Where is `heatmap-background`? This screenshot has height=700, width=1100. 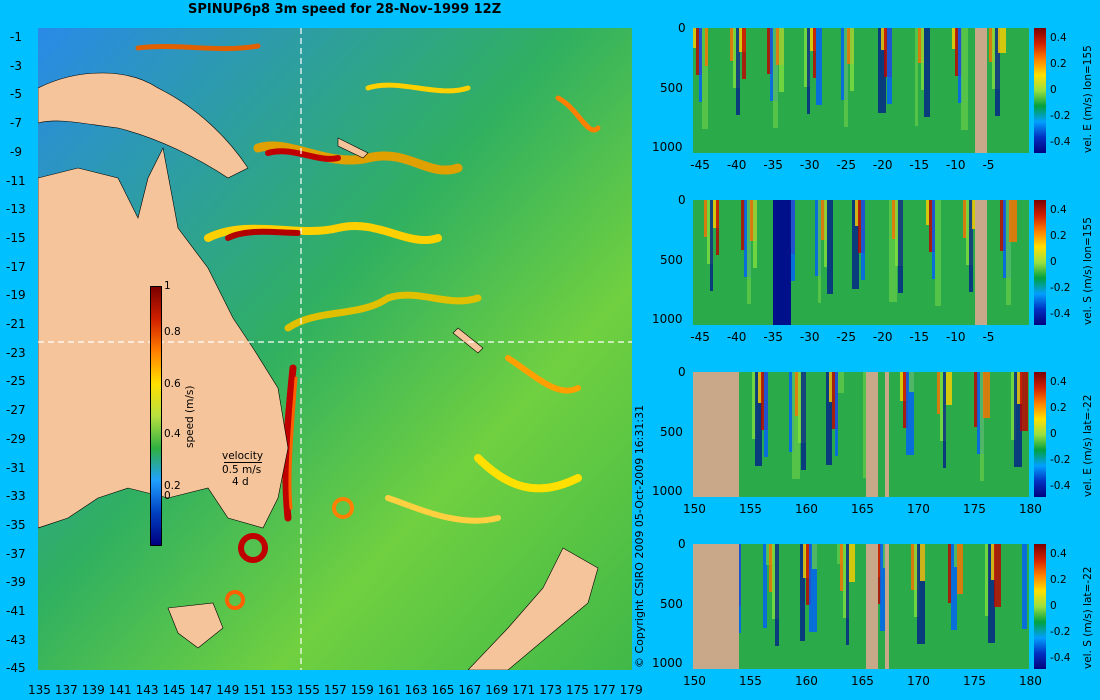 heatmap-background is located at coordinates (861, 606).